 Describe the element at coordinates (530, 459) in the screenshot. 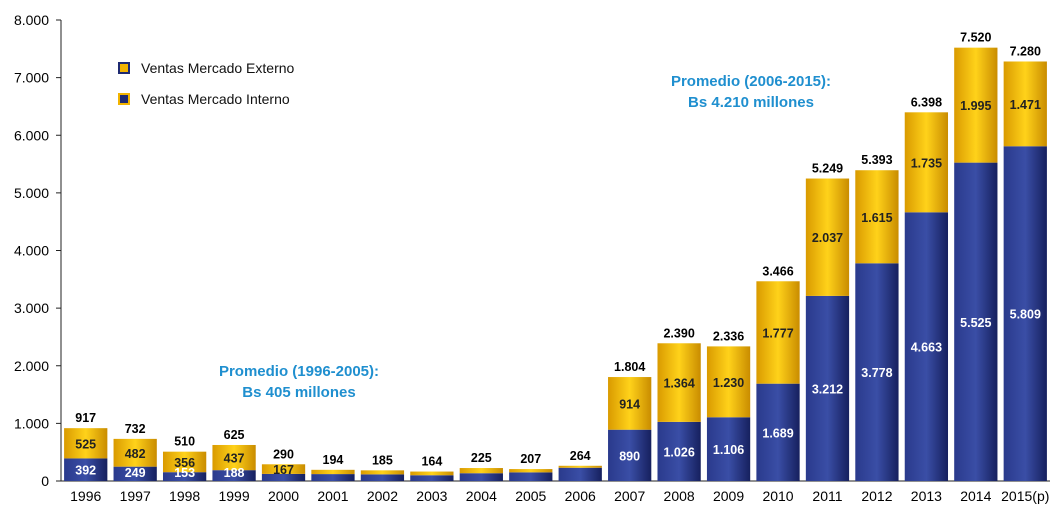

I see `data-label-total: 207` at that location.